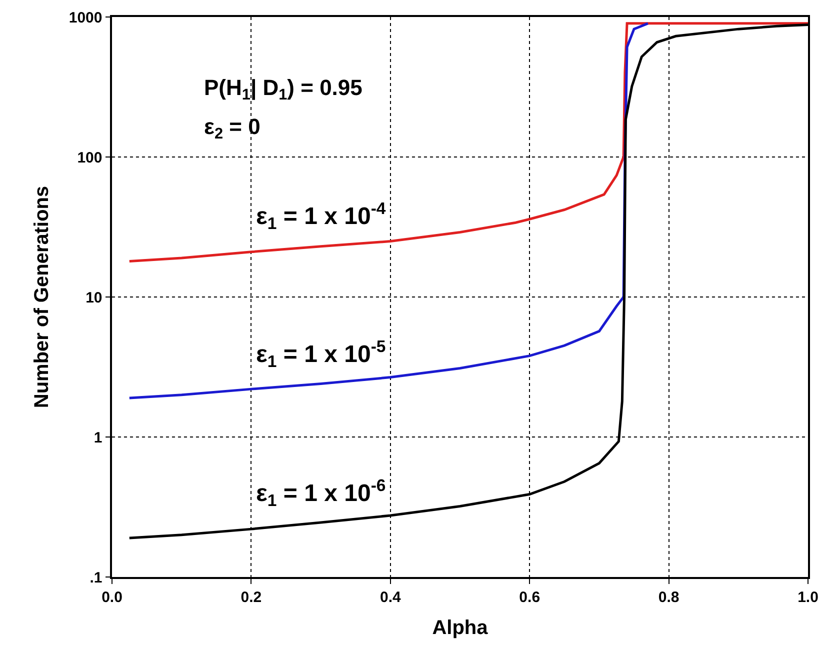  What do you see at coordinates (460, 627) in the screenshot?
I see `x-axis-title: Alpha` at bounding box center [460, 627].